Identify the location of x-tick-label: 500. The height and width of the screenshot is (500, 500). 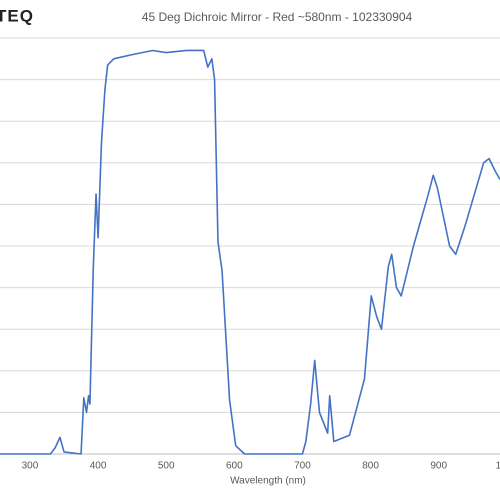
(166, 466).